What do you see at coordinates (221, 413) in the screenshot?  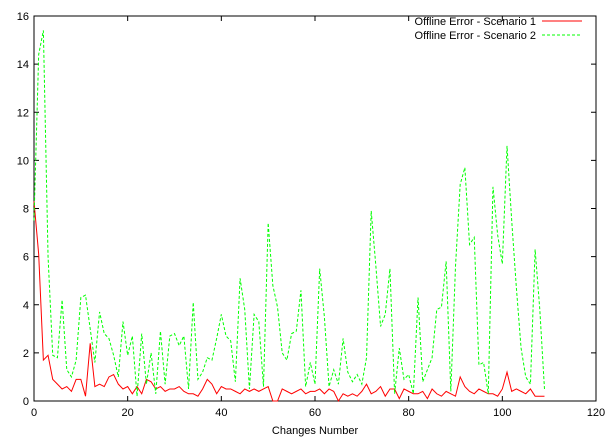 I see `x-tick-label: 40` at bounding box center [221, 413].